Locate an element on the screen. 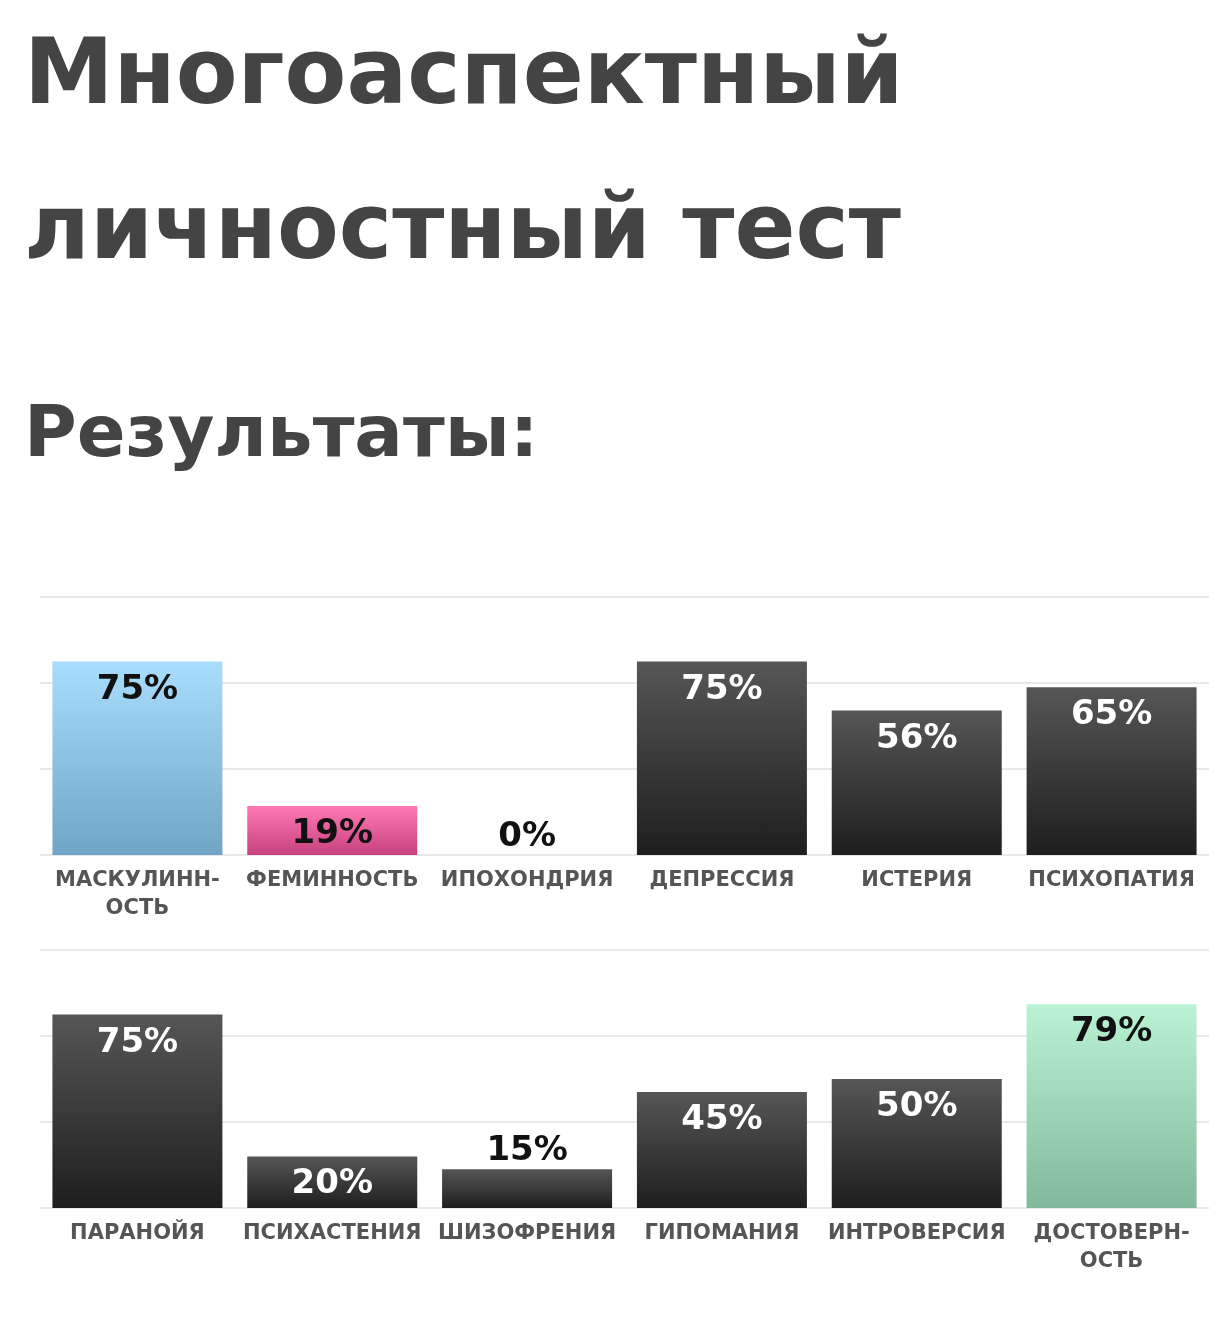 This screenshot has height=1338, width=1217. data-label: 65% is located at coordinates (1111, 712).